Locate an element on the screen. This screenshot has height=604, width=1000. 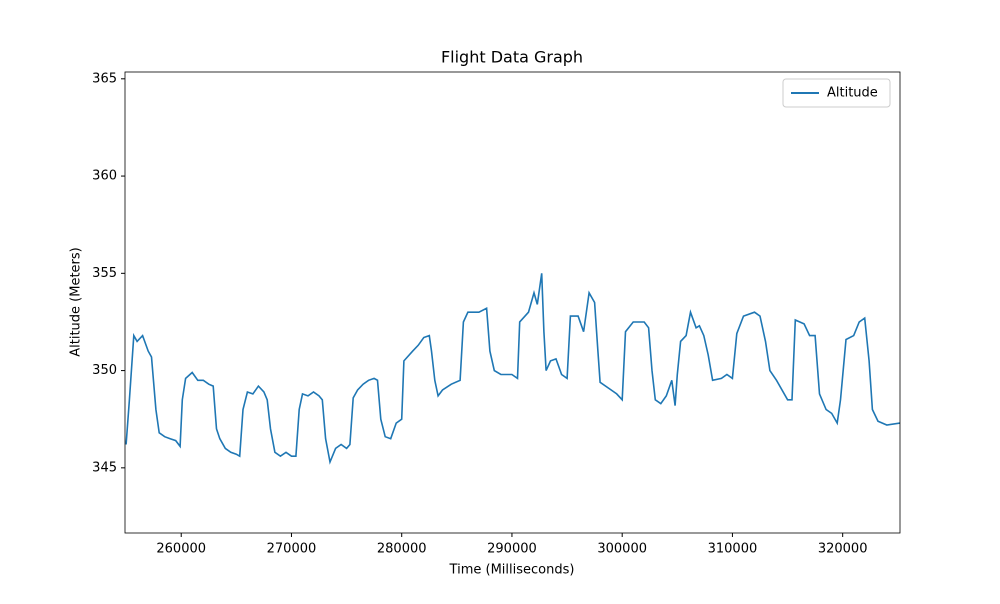
x-tick-label: 260000 is located at coordinates (181, 549).